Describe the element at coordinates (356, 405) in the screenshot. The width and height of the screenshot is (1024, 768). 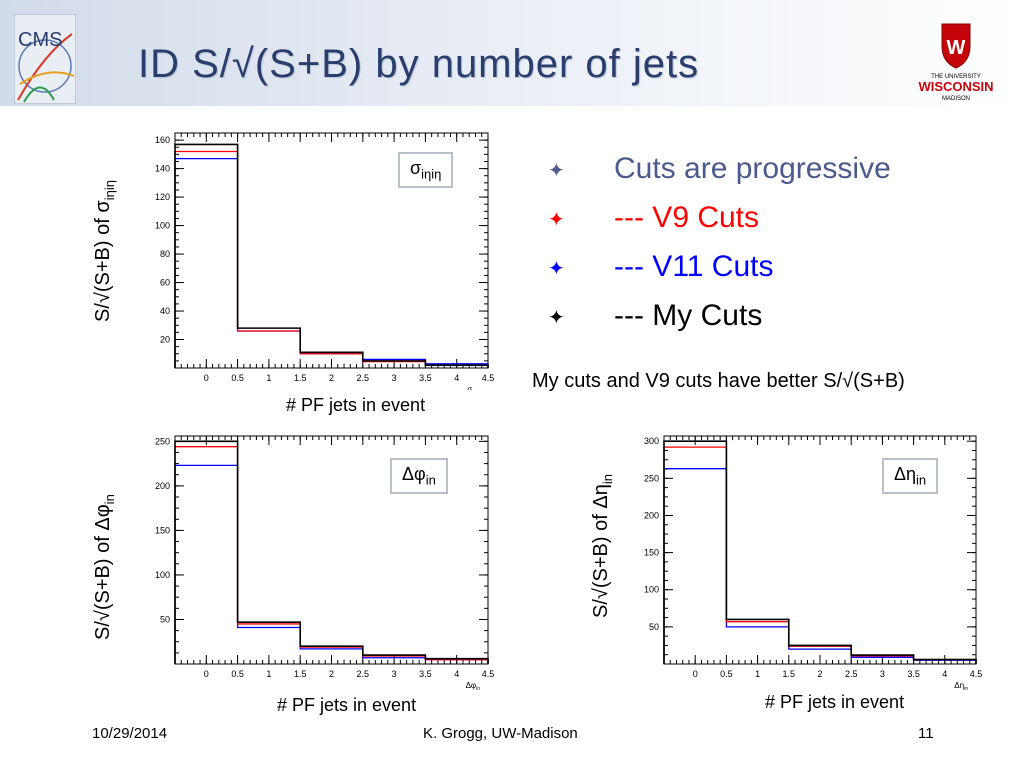
I see `plot1-x-title: # PF jets in event` at that location.